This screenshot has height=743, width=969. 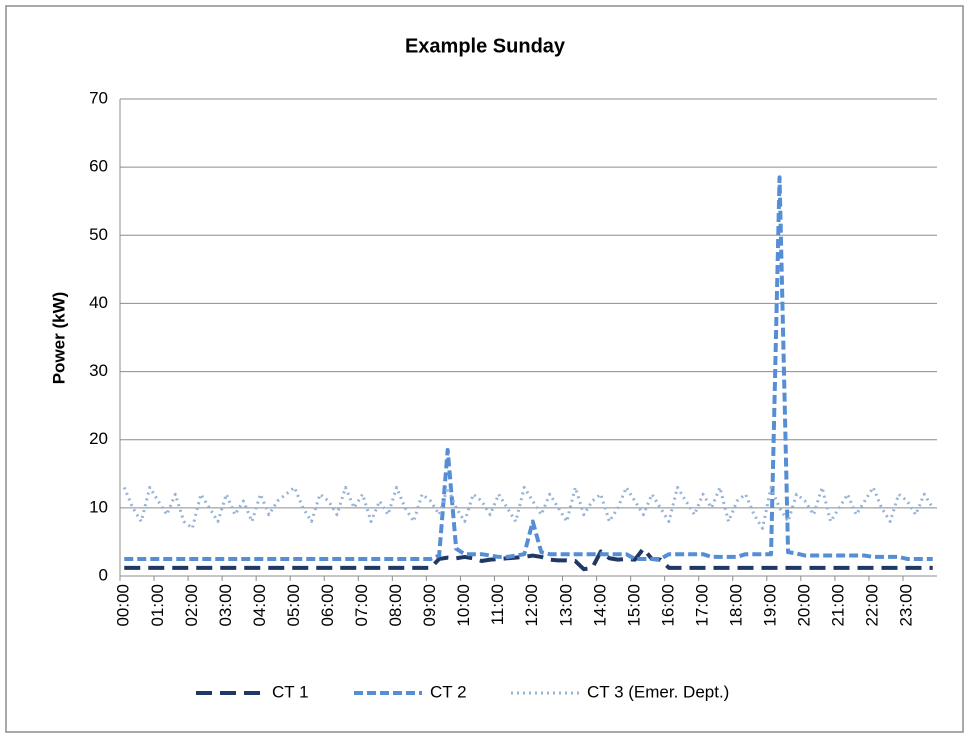 I want to click on x-tick-label: 19:00, so click(x=770, y=605).